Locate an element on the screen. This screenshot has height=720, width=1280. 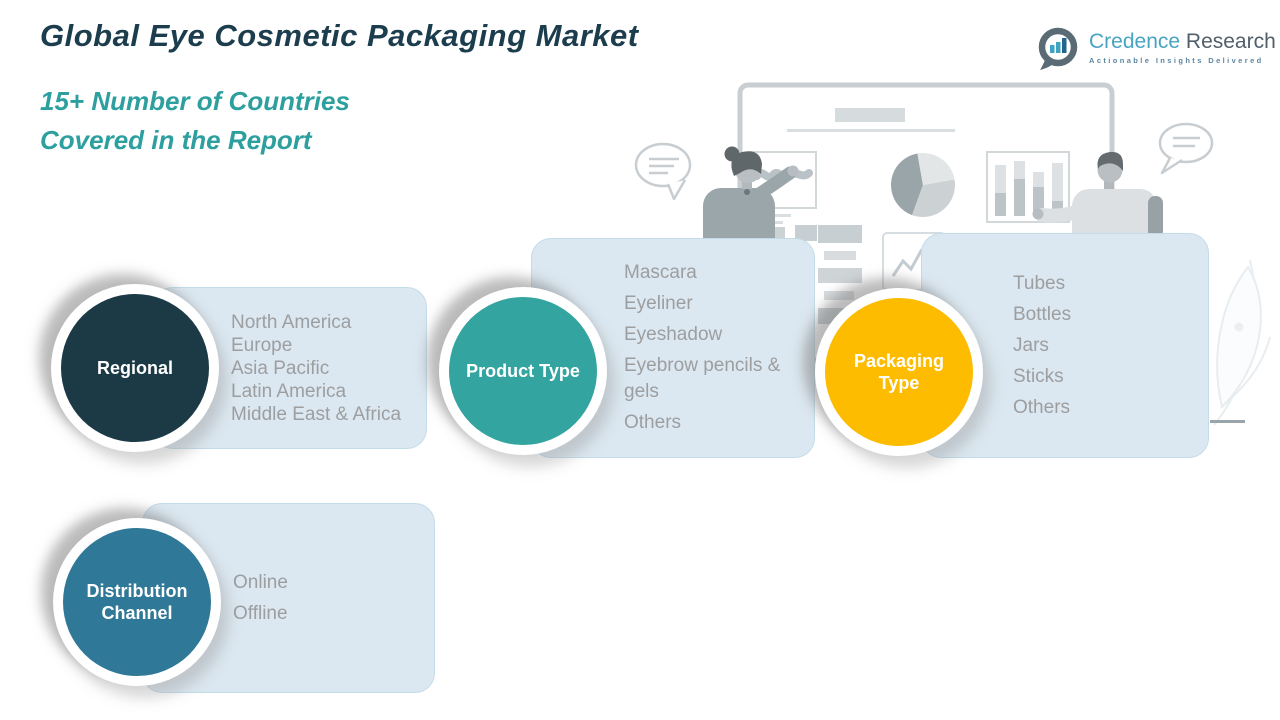
segment-label-distribution-channel: Distribution Channel is located at coordinates (137, 602).